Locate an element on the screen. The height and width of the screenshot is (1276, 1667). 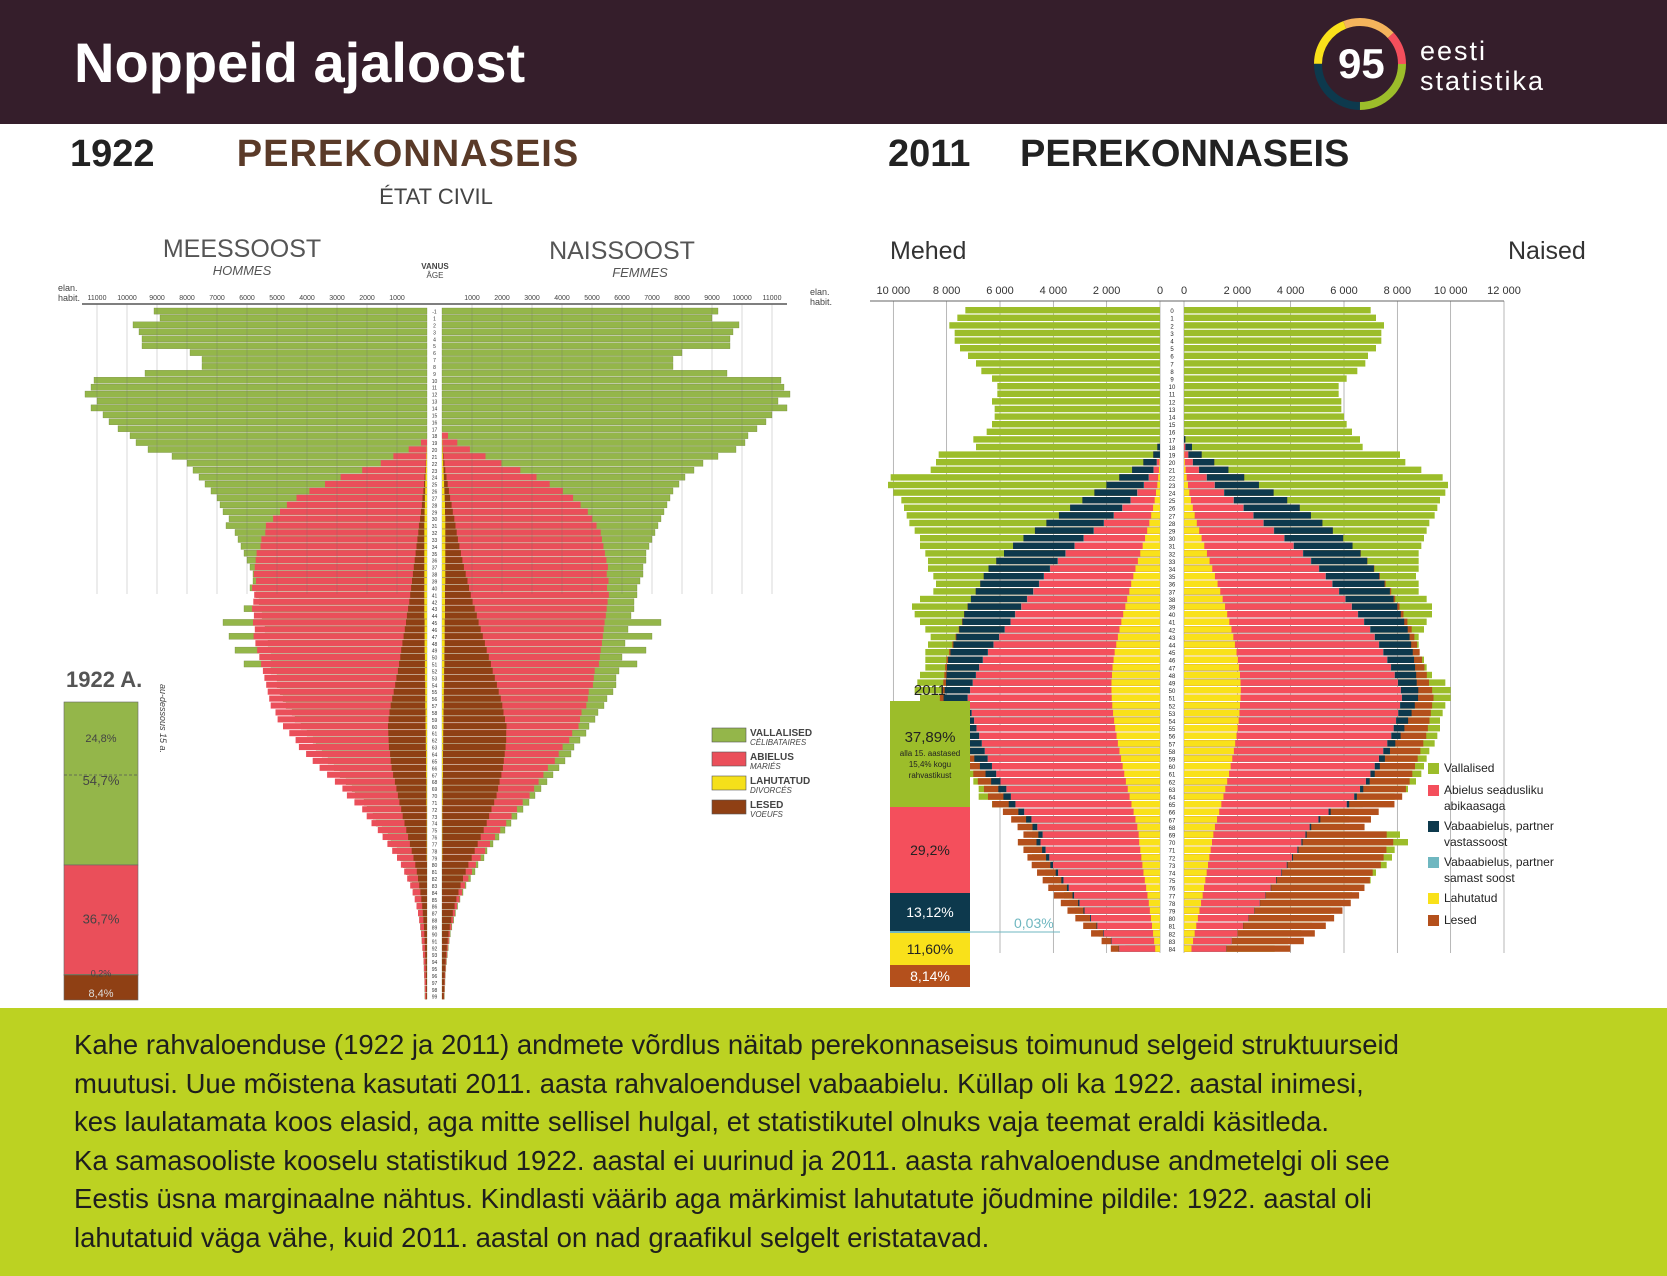
inset-2011-segment is located at coordinates (930, 850).